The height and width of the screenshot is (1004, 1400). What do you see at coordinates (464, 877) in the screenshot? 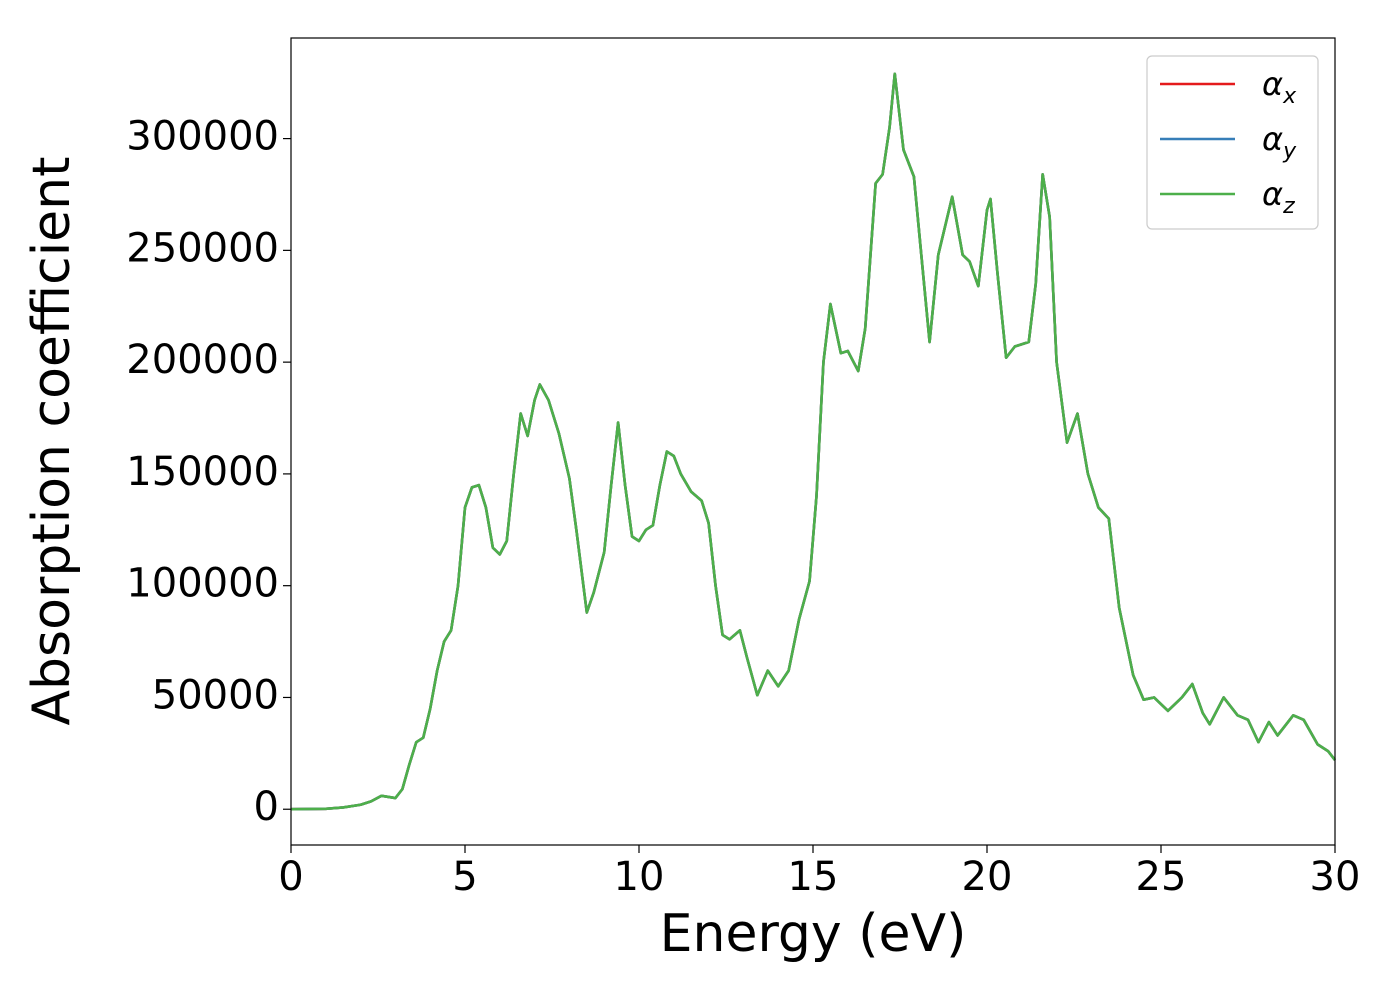
I see `x-tick-label: 5` at bounding box center [464, 877].